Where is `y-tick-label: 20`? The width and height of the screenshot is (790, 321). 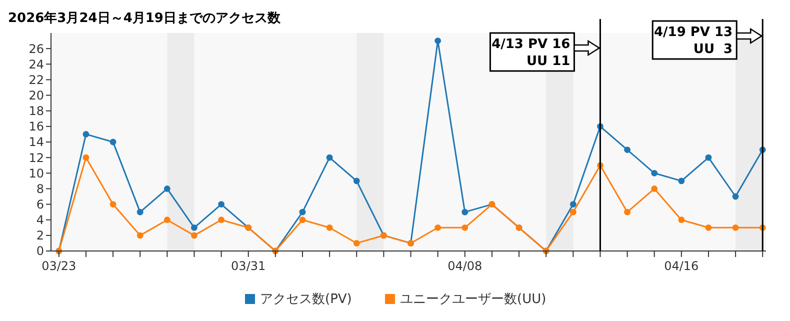 y-tick-label: 20 is located at coordinates (36, 95).